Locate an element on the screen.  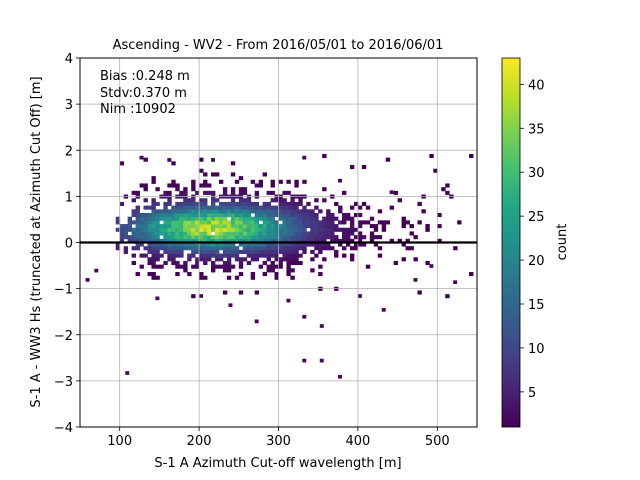
x-tick-label: 400 is located at coordinates (357, 441).